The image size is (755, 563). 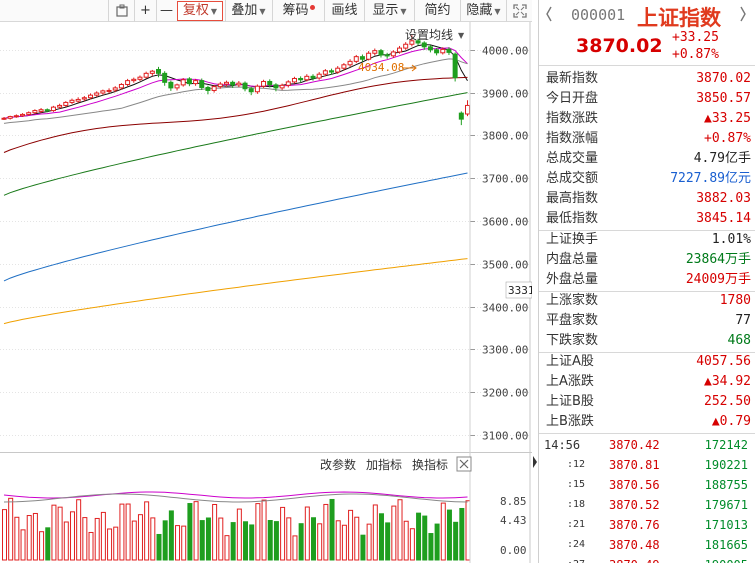 I want to click on arrow-right-icon, so click(x=409, y=68).